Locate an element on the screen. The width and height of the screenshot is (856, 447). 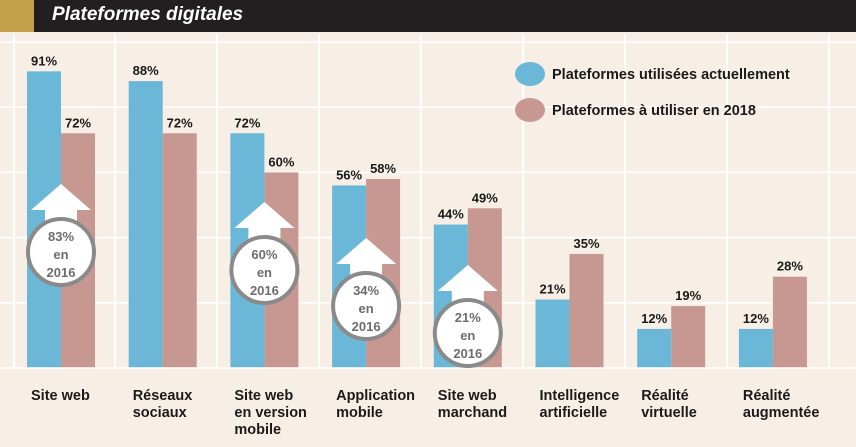
annotation-text-0-0: 83% is located at coordinates (61, 236).